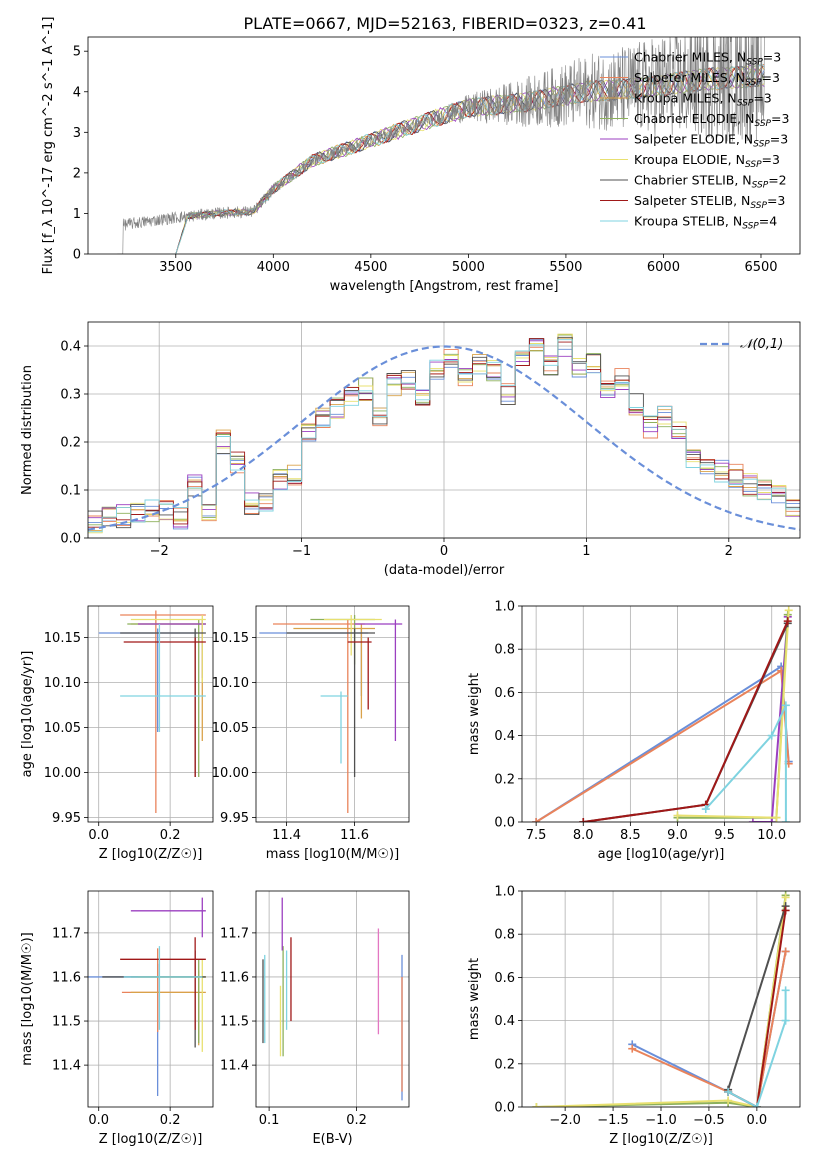 The image size is (819, 1170). Describe the element at coordinates (332, 1139) in the screenshot. I see `mass_vs_ebv-xlabel: E(B-V)` at that location.